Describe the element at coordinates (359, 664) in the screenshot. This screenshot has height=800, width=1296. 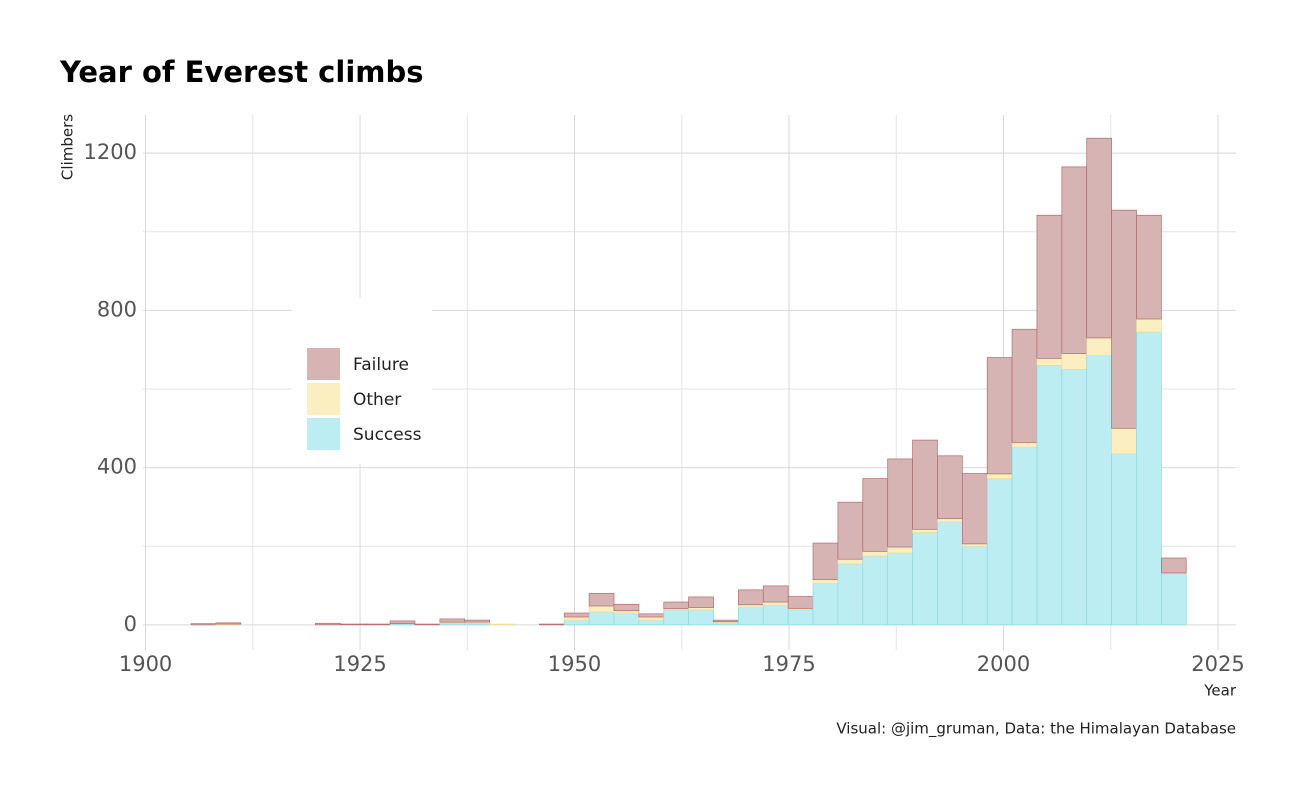
I see `x-tick-label: 1925` at that location.